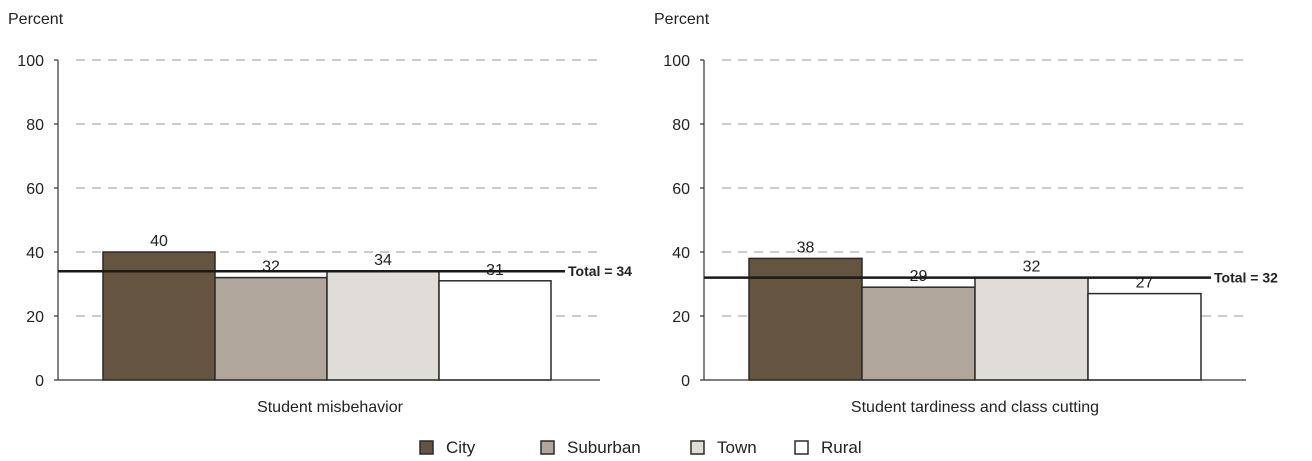 This screenshot has width=1312, height=461. What do you see at coordinates (547, 447) in the screenshot?
I see `legend-swatch-suburban` at bounding box center [547, 447].